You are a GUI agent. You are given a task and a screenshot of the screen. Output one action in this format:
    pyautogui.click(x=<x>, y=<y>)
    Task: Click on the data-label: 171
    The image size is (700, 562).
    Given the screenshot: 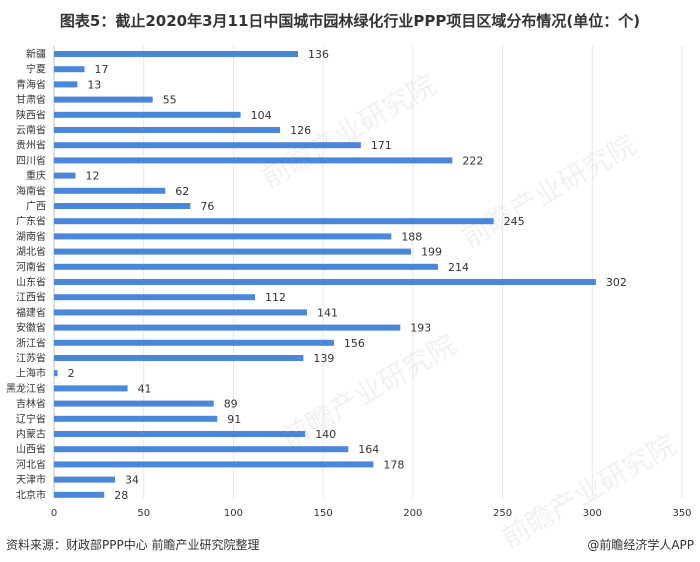 What is the action you would take?
    pyautogui.click(x=381, y=145)
    